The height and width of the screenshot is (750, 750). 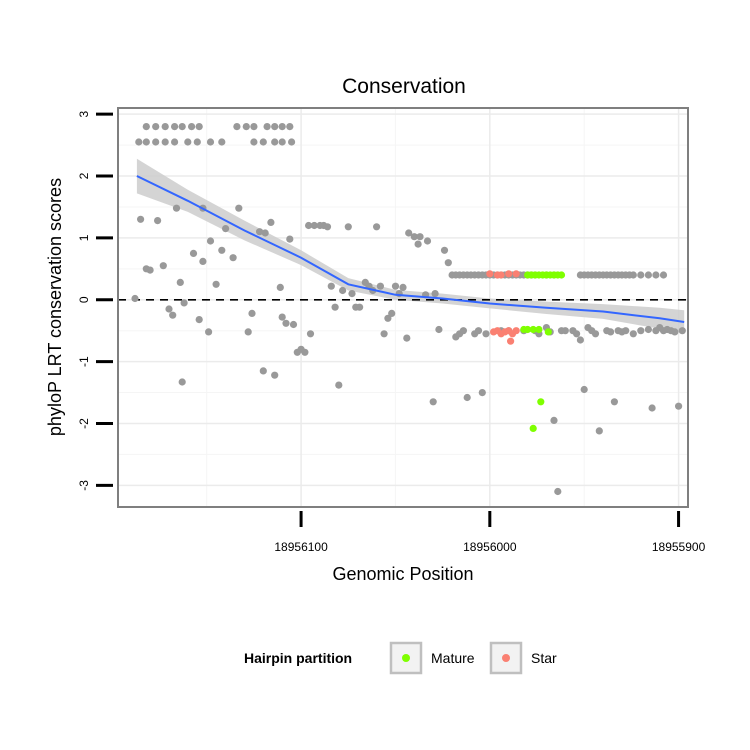 What do you see at coordinates (84, 485) in the screenshot?
I see `y-tick-label: -3` at bounding box center [84, 485].